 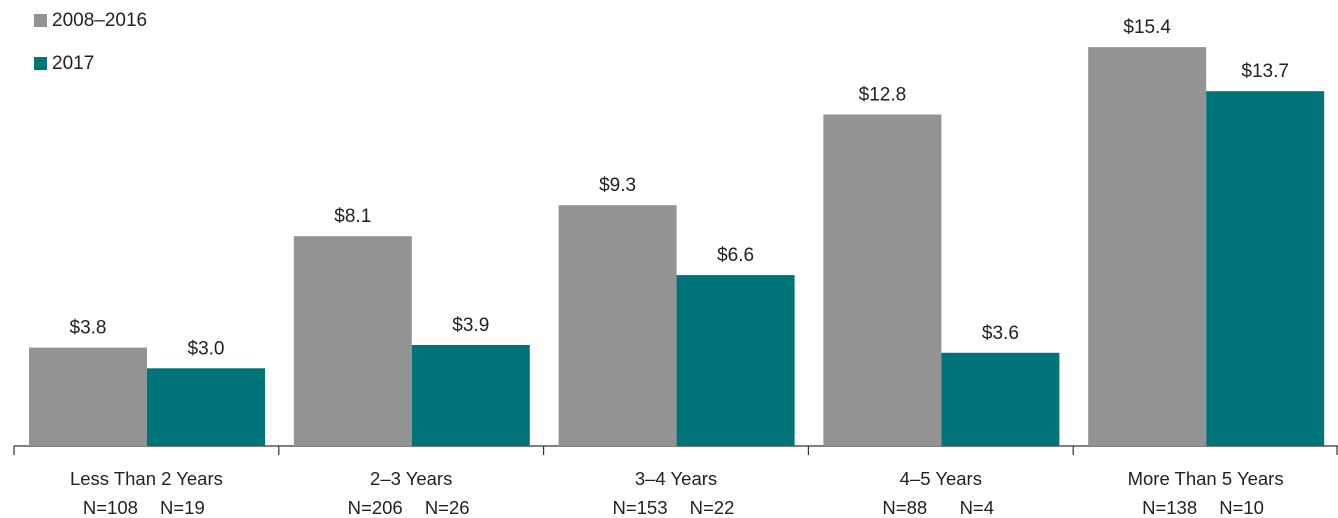 What do you see at coordinates (977, 507) in the screenshot?
I see `n-label: N=4` at bounding box center [977, 507].